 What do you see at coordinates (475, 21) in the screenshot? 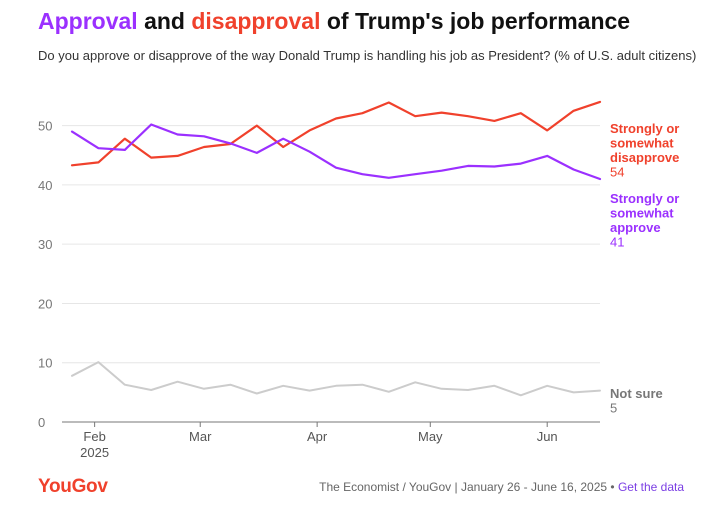
I see `title-rest: of Trump's job performance` at bounding box center [475, 21].